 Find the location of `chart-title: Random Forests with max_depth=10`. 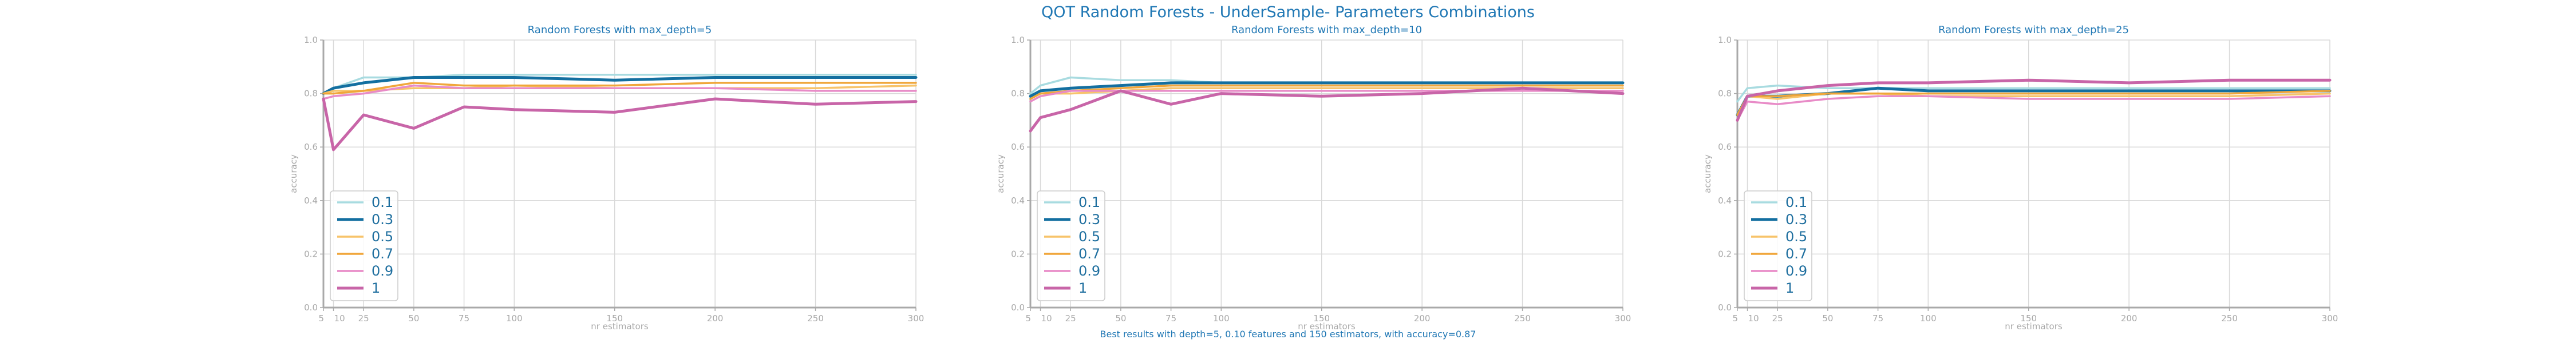

chart-title: Random Forests with max_depth=10 is located at coordinates (1326, 30).